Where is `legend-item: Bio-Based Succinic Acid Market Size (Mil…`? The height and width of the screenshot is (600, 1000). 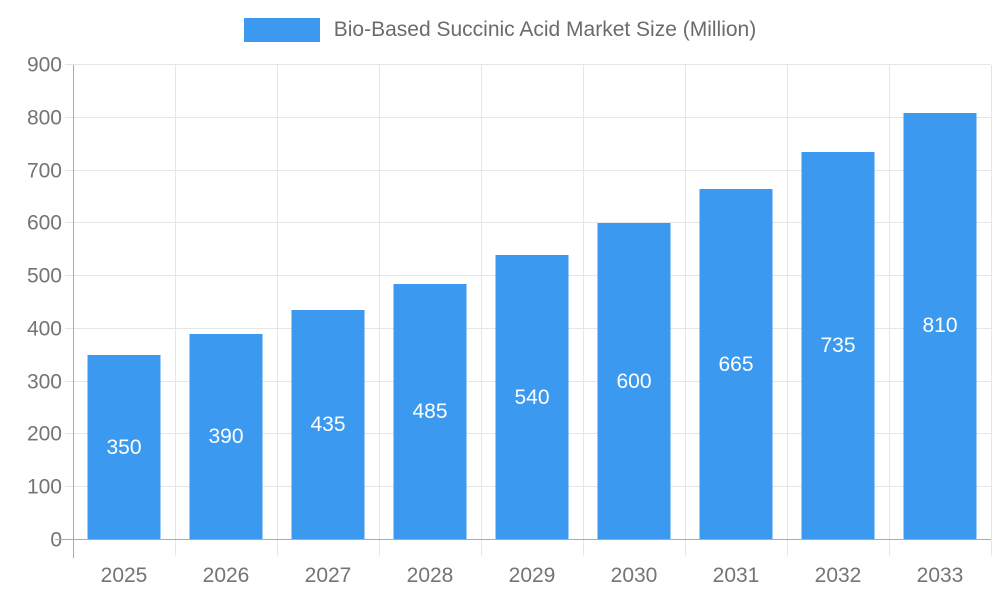
legend-item: Bio-Based Succinic Acid Market Size (Mil… is located at coordinates (500, 30).